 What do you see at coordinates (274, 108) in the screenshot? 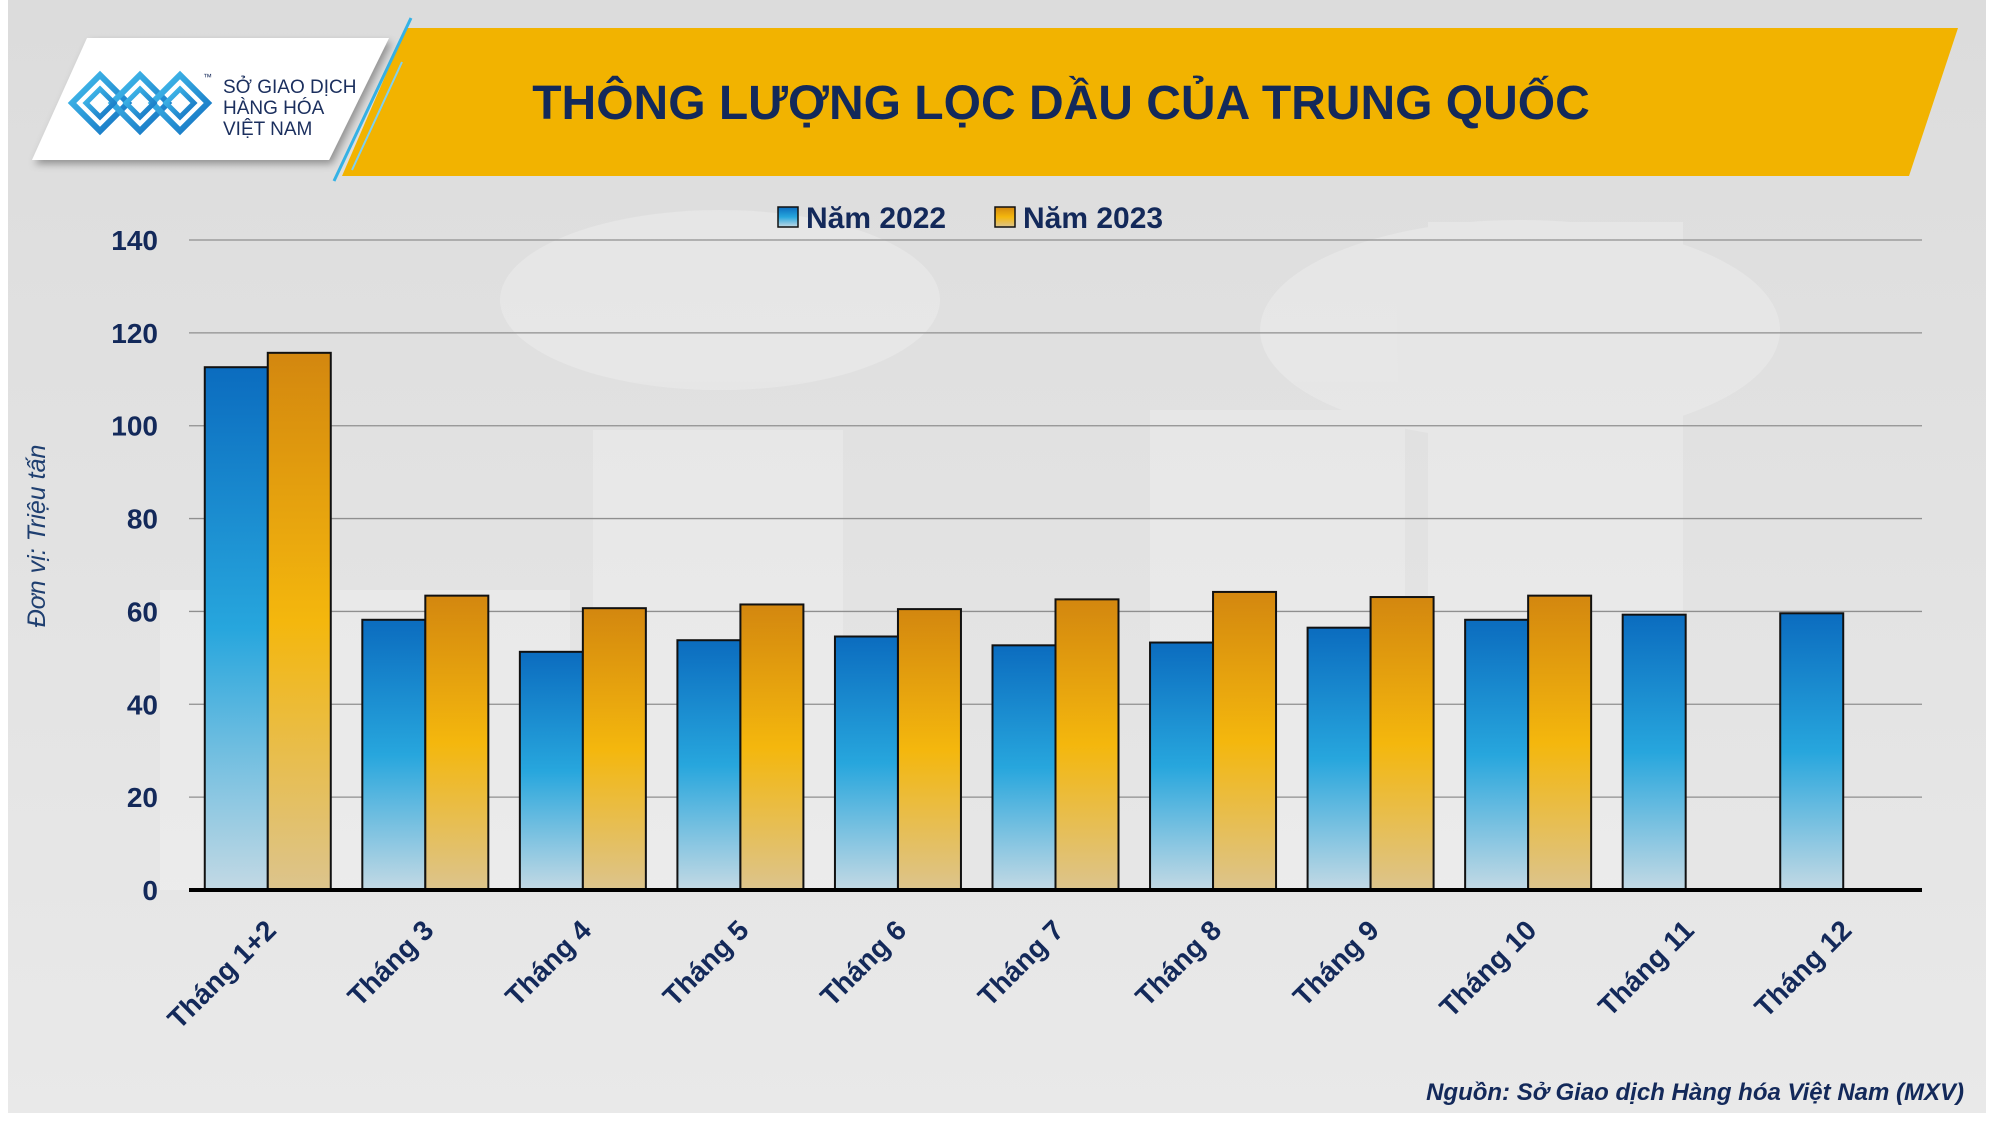
I see `logo-text-line-2: HÀNG HÓA` at bounding box center [274, 108].